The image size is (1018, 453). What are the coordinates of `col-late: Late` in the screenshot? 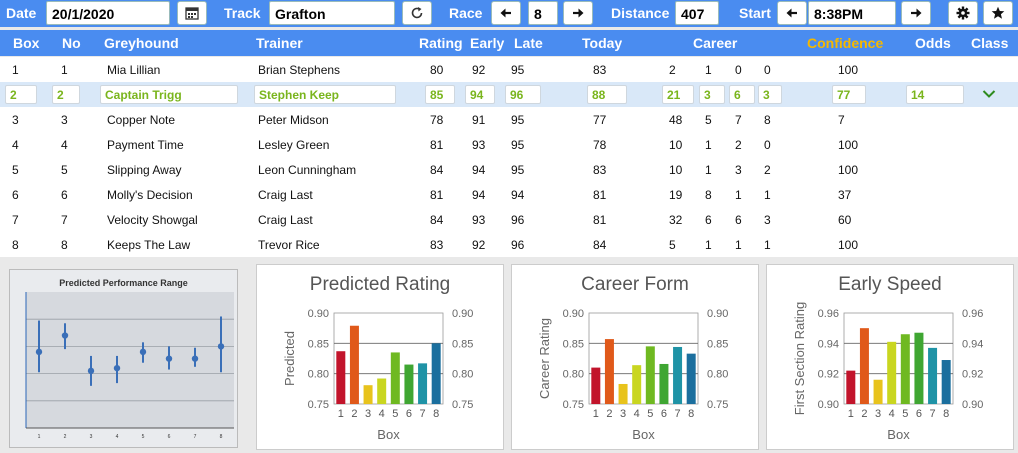 It's located at (528, 43).